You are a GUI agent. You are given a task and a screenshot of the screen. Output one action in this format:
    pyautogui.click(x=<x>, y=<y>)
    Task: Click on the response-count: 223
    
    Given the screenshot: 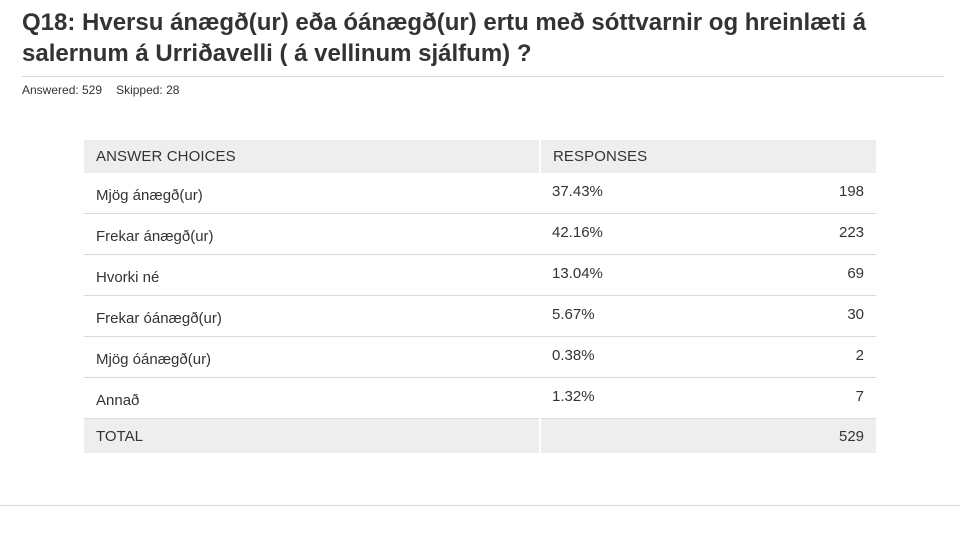 What is the action you would take?
    pyautogui.click(x=808, y=234)
    